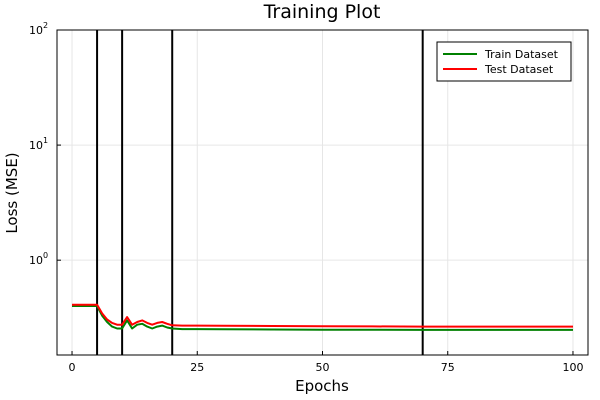  I want to click on y-tick-label: 10¹, so click(38, 144).